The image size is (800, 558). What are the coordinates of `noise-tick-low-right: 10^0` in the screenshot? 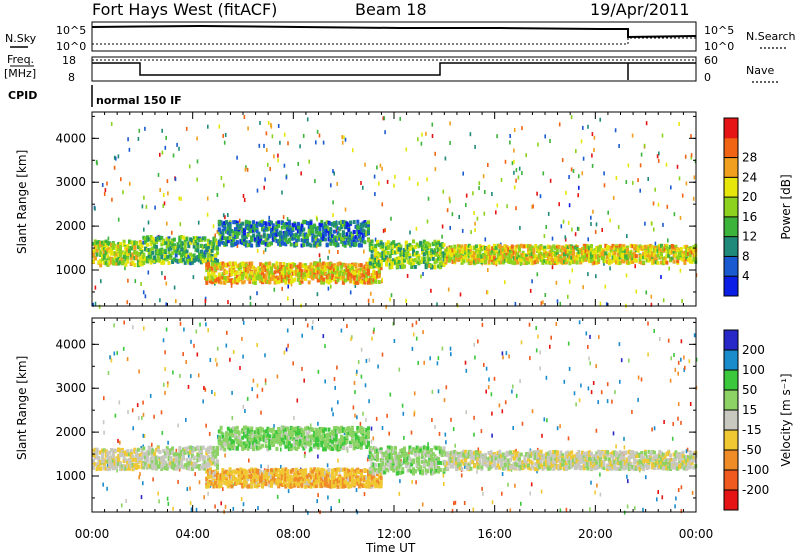 It's located at (719, 46).